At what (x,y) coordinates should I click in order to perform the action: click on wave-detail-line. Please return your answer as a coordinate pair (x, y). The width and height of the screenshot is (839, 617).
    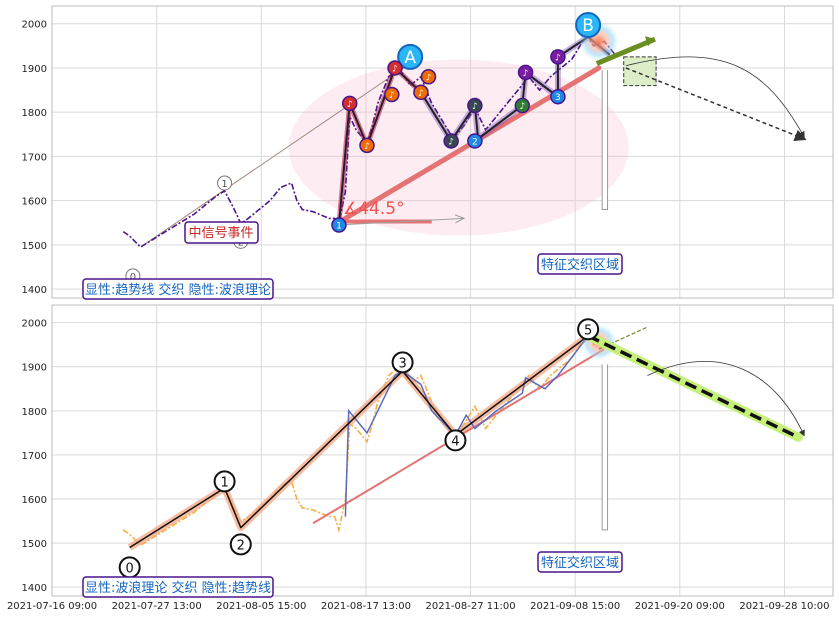
    Looking at the image, I should click on (466, 426).